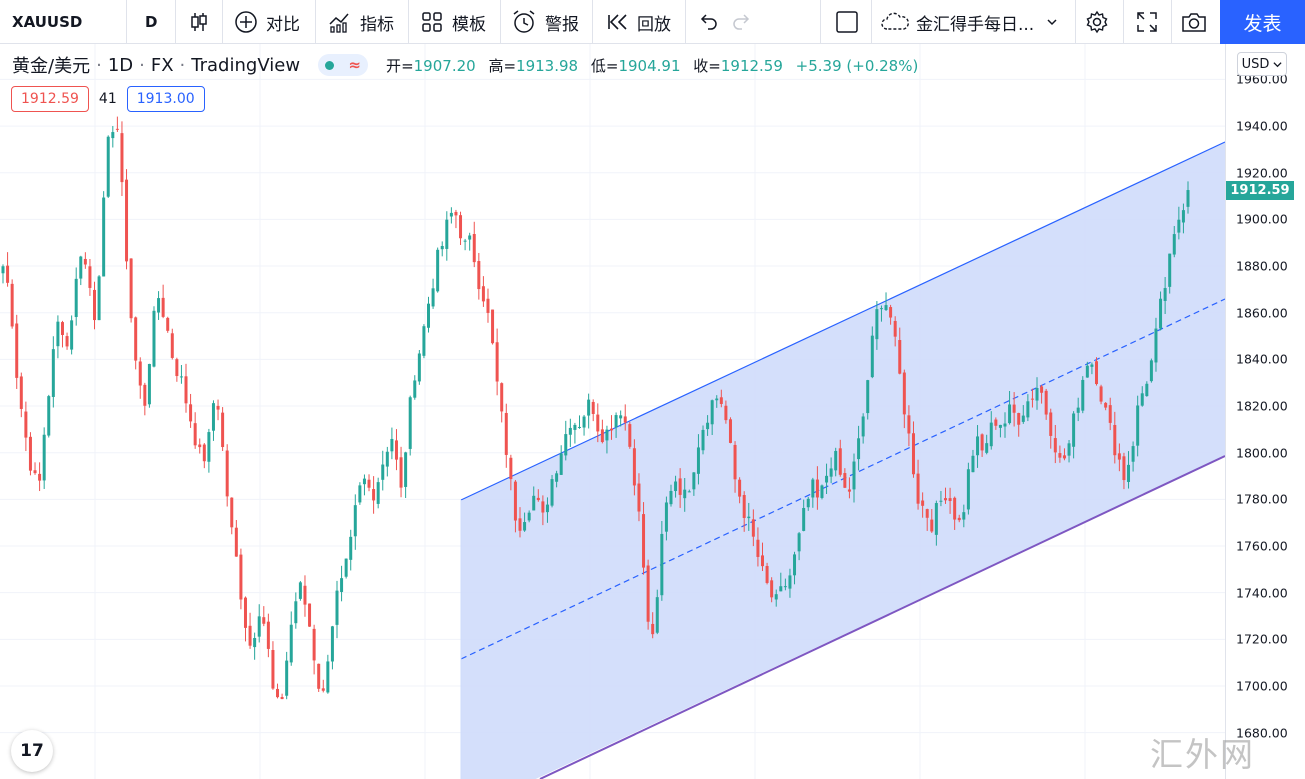 This screenshot has height=779, width=1305. I want to click on alert-button: 警报, so click(545, 22).